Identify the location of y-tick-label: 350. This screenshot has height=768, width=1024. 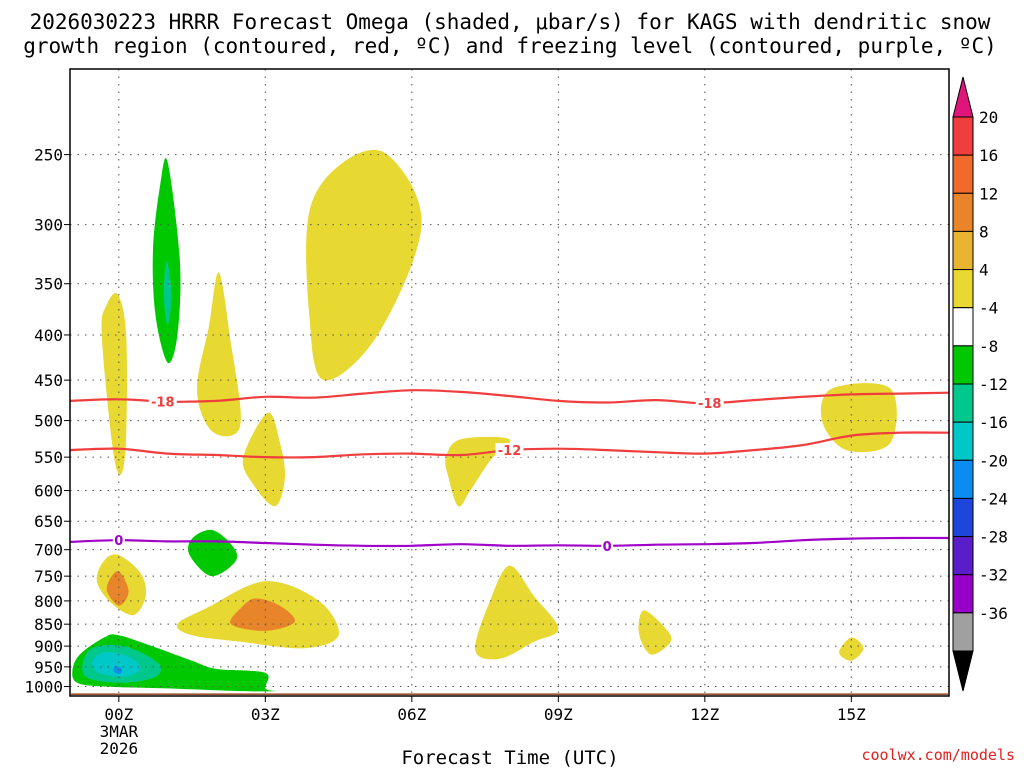
(48, 284).